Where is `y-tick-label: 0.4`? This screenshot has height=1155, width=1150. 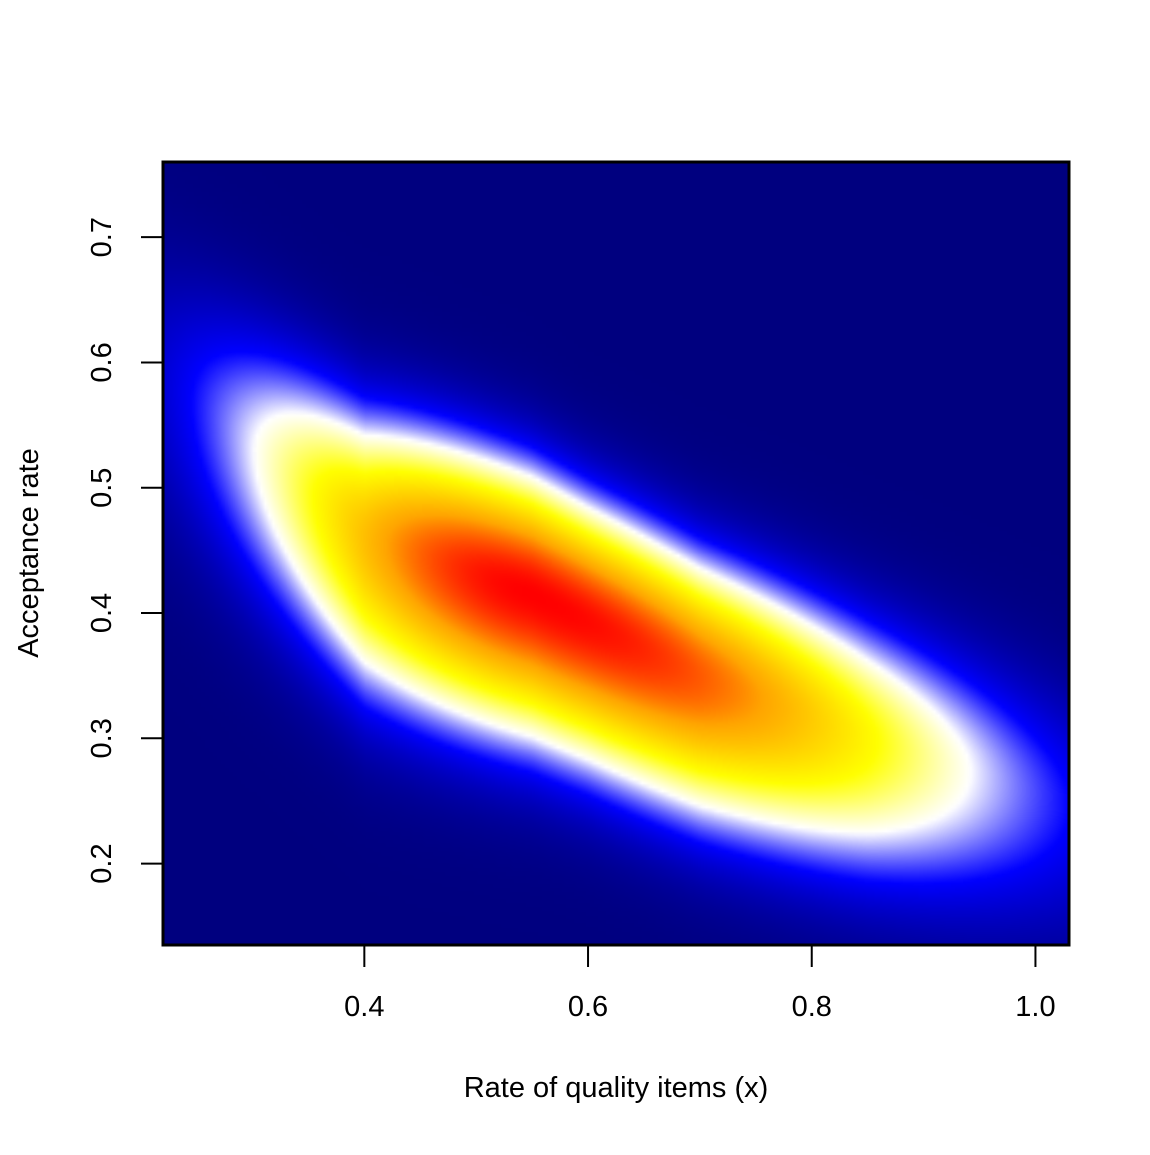
y-tick-label: 0.4 is located at coordinates (102, 613).